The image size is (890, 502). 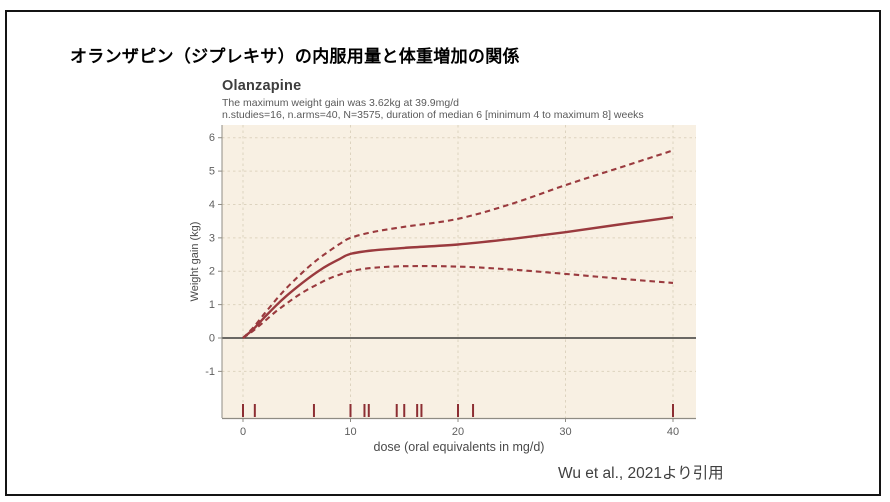 I want to click on x-tick-label-30: 30, so click(x=565, y=432).